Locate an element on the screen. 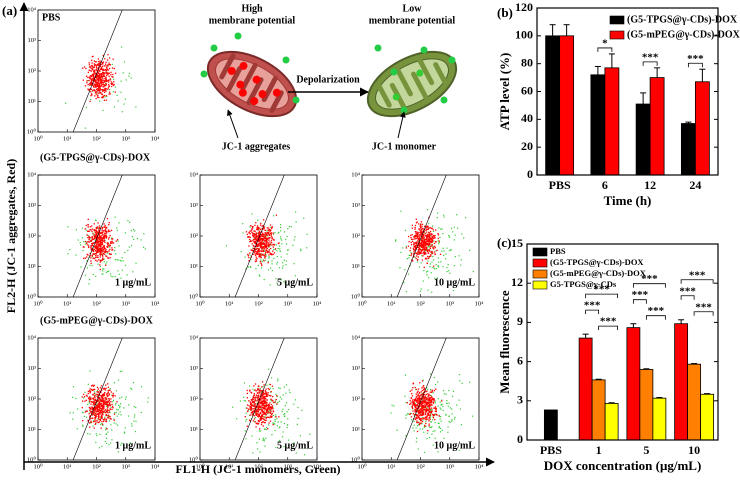 The width and height of the screenshot is (740, 480). y-tick-label: 100 is located at coordinates (524, 35).